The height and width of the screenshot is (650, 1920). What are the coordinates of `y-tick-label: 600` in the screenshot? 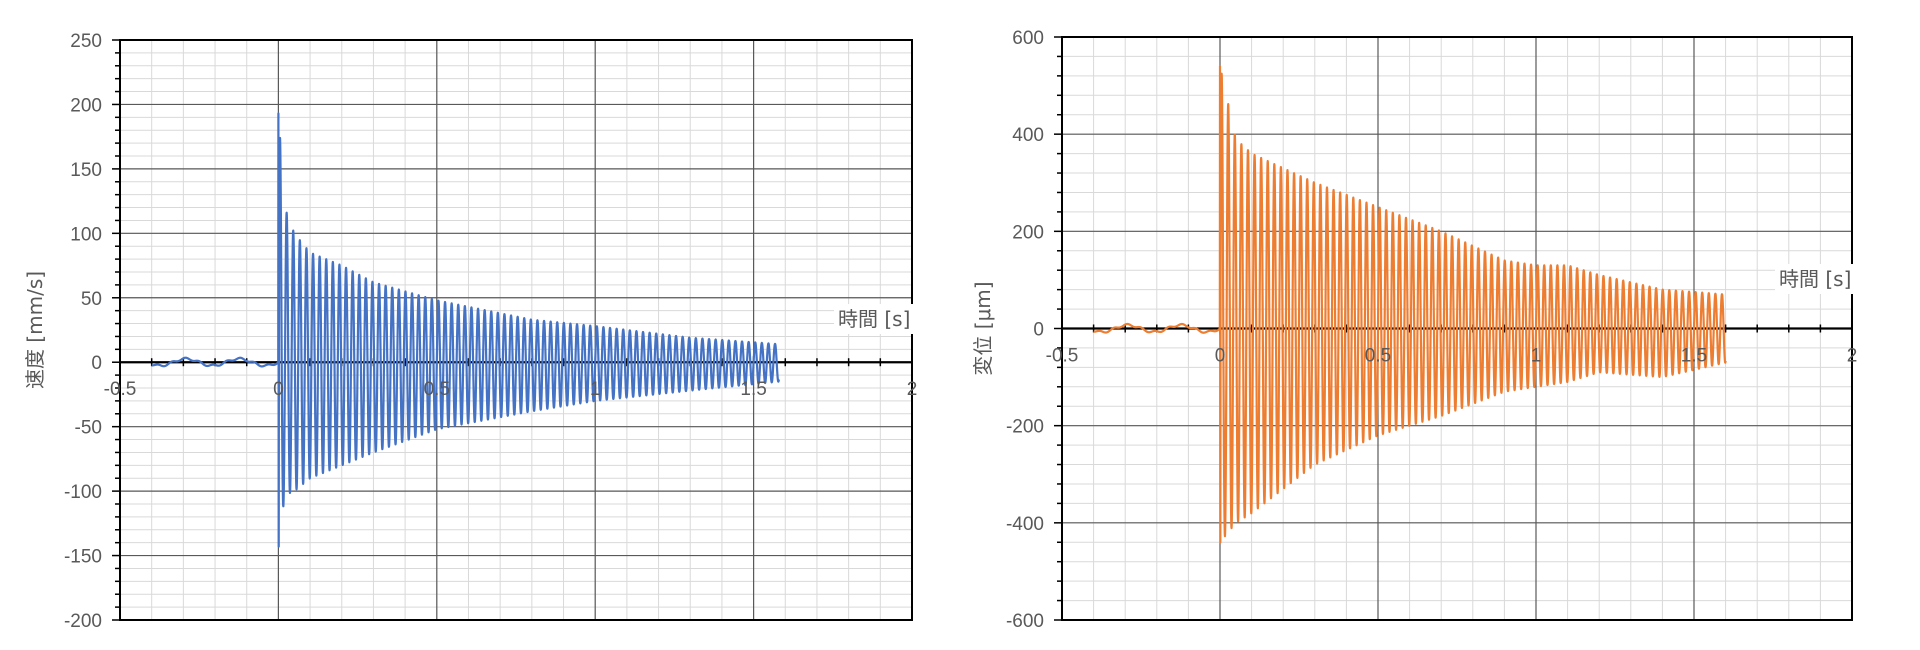 It's located at (1028, 38).